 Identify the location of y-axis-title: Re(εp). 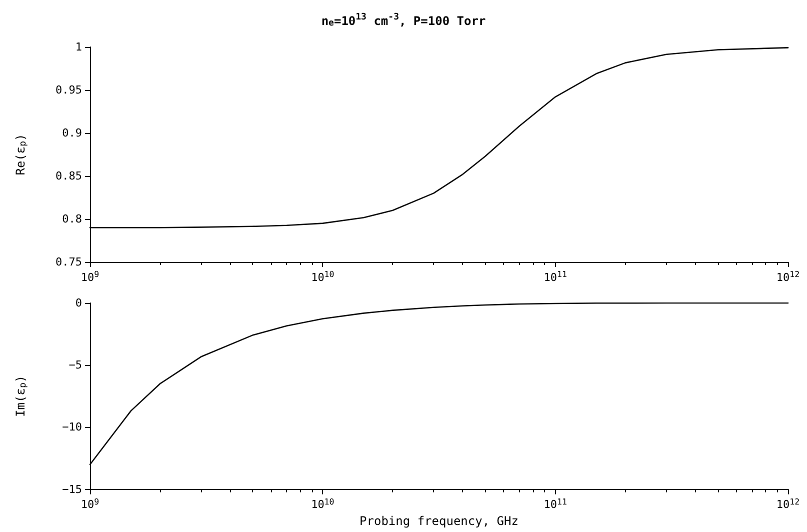
(21, 155).